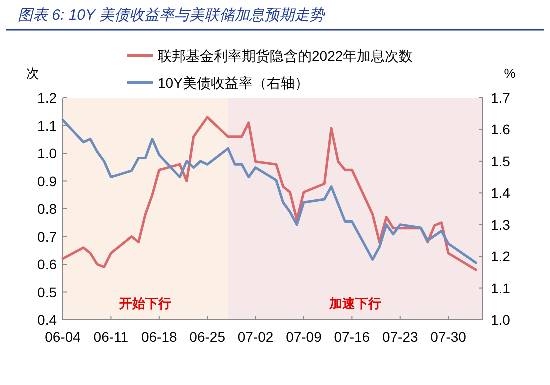  What do you see at coordinates (172, 15) in the screenshot?
I see `chart-title: 图表 6: 10Y 美债收益率与美联储加息预期走势` at bounding box center [172, 15].